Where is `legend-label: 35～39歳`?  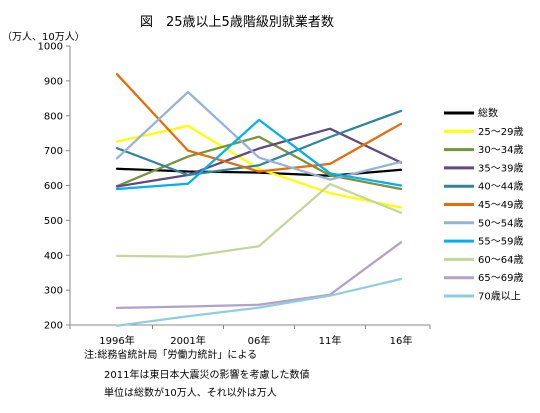 legend-label: 35～39歳 is located at coordinates (500, 168).